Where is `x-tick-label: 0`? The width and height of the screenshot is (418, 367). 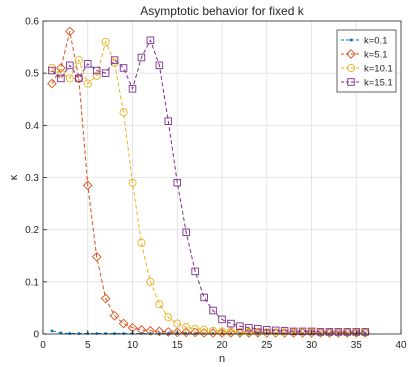
x-tick-label: 0 is located at coordinates (43, 345).